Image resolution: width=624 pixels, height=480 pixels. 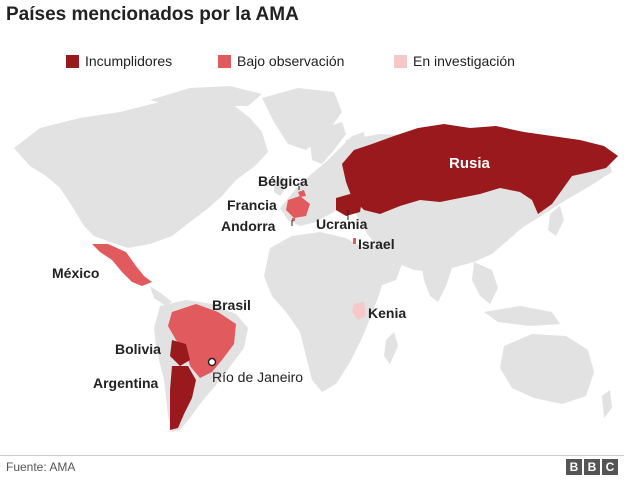 I want to click on central-america, so click(x=161, y=296).